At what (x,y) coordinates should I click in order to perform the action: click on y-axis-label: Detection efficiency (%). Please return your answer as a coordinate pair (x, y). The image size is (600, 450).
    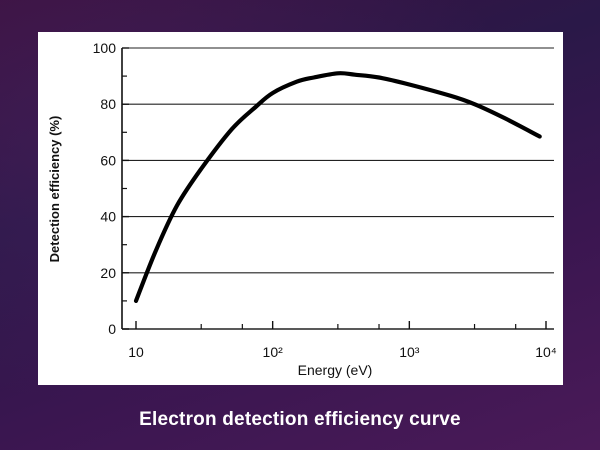
    Looking at the image, I should click on (54, 189).